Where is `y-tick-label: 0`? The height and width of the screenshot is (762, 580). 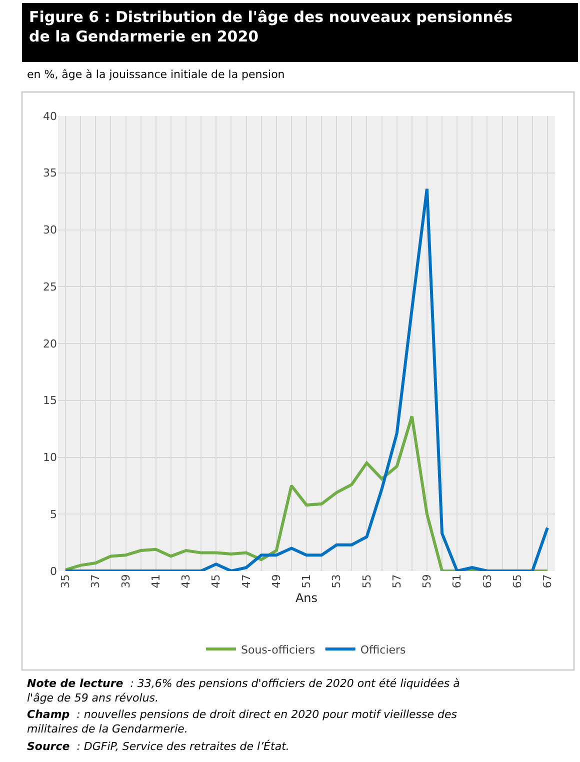 y-tick-label: 0 is located at coordinates (53, 571).